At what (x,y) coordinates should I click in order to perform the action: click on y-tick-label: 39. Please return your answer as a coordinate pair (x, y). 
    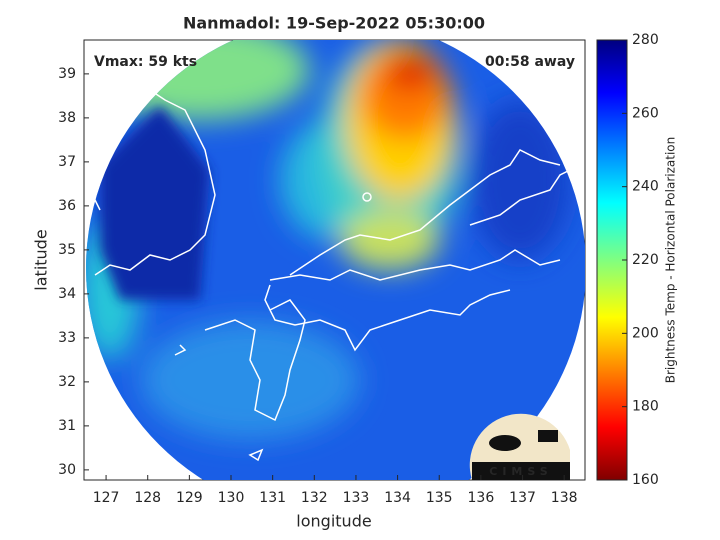
    Looking at the image, I should click on (67, 74).